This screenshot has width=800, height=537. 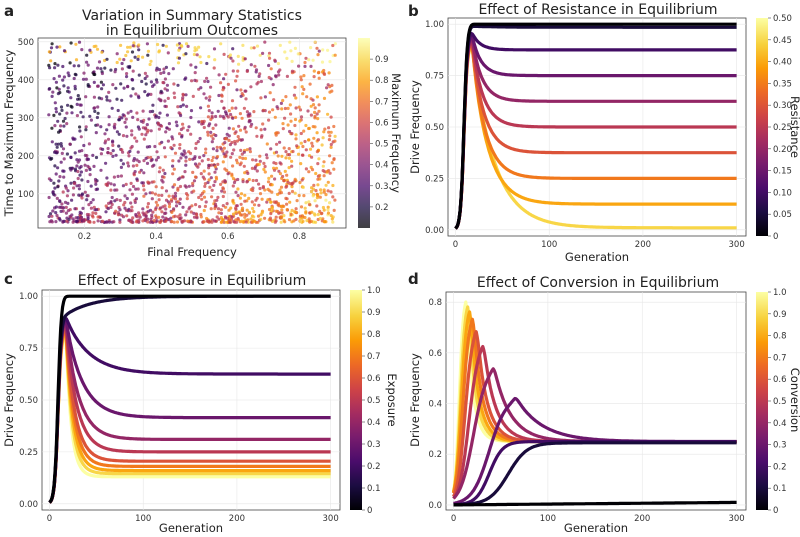 What do you see at coordinates (435, 506) in the screenshot?
I see `panel-d-y-tick-label: 0.0` at bounding box center [435, 506].